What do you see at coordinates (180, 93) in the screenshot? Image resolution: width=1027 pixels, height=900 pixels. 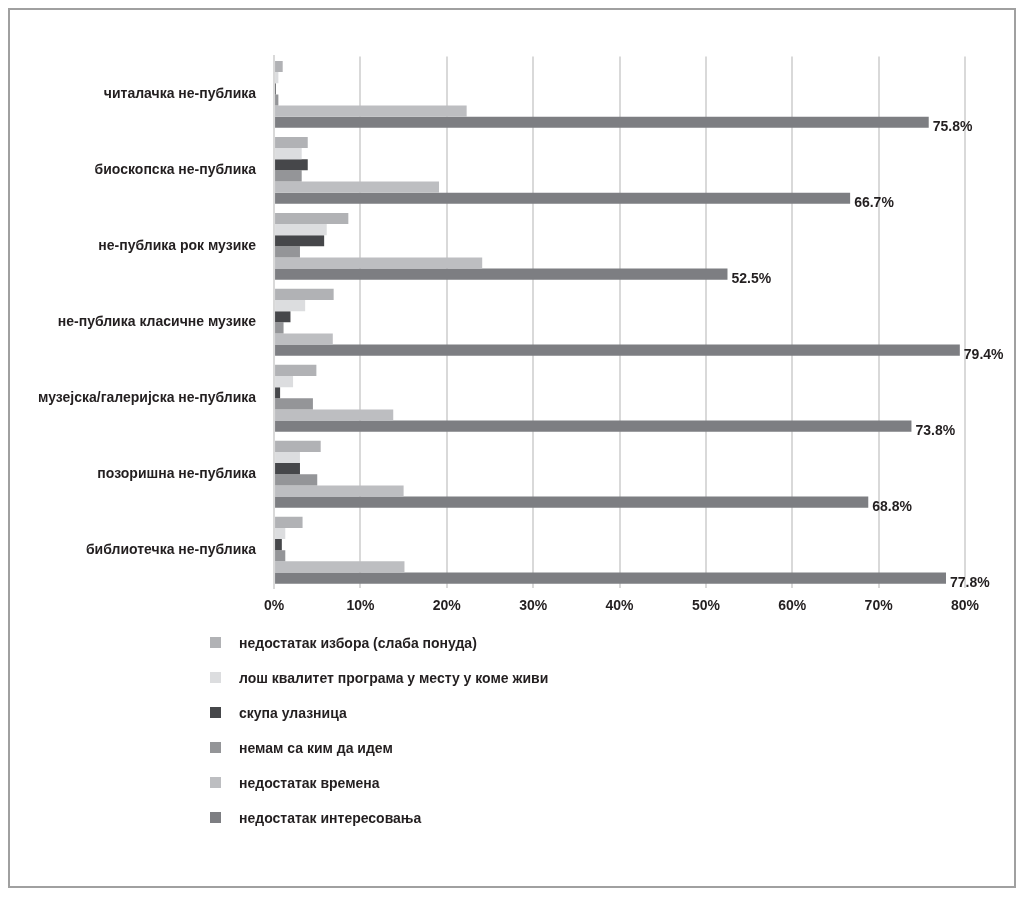 I see `y-tick-label: читалачка не-публика` at bounding box center [180, 93].